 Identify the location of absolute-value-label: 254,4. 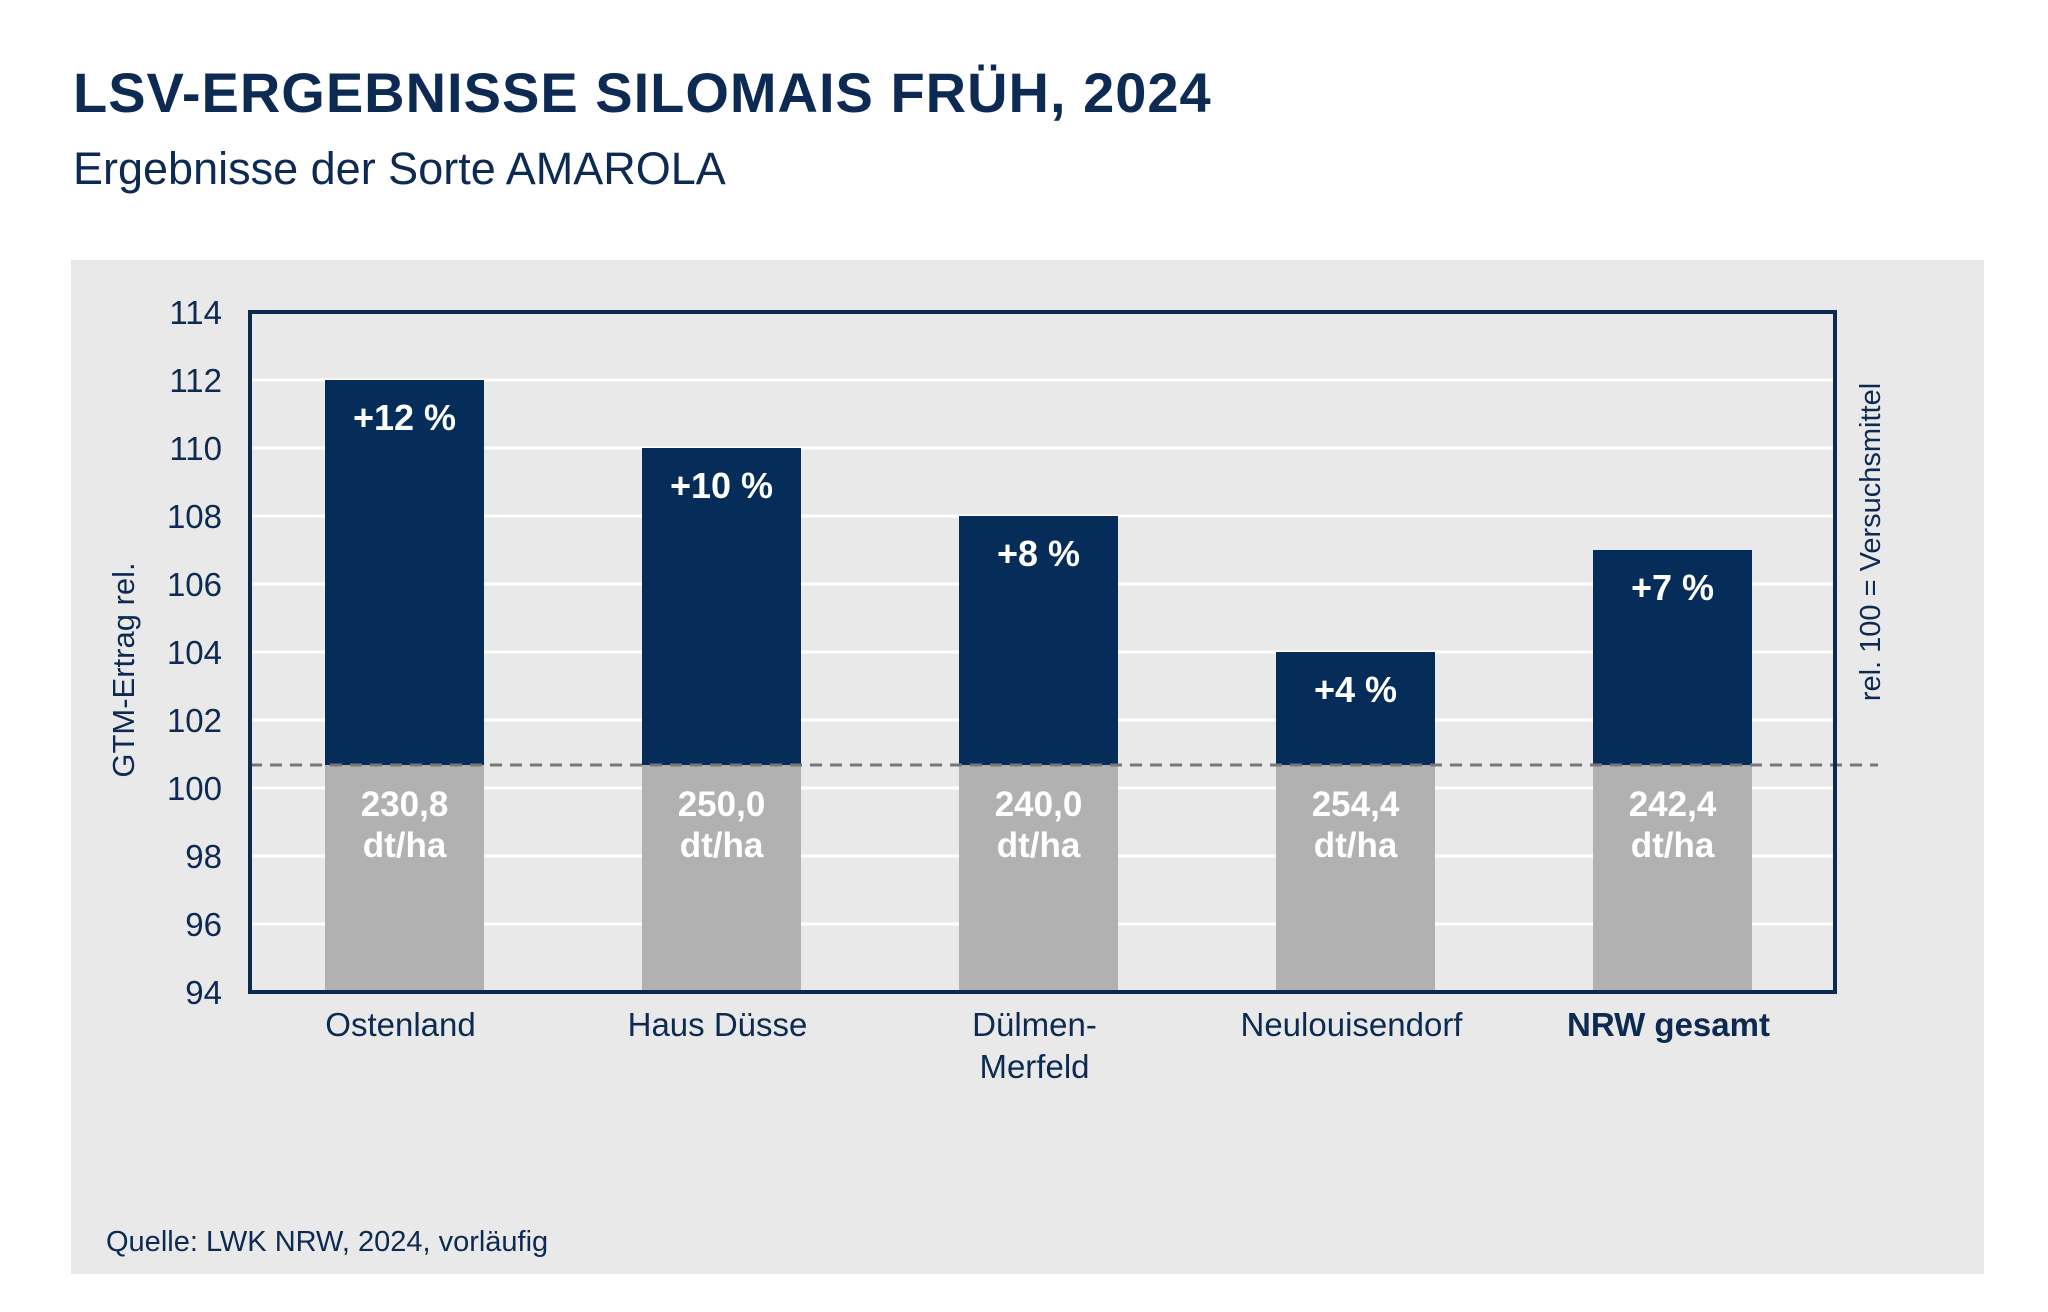
(1356, 804).